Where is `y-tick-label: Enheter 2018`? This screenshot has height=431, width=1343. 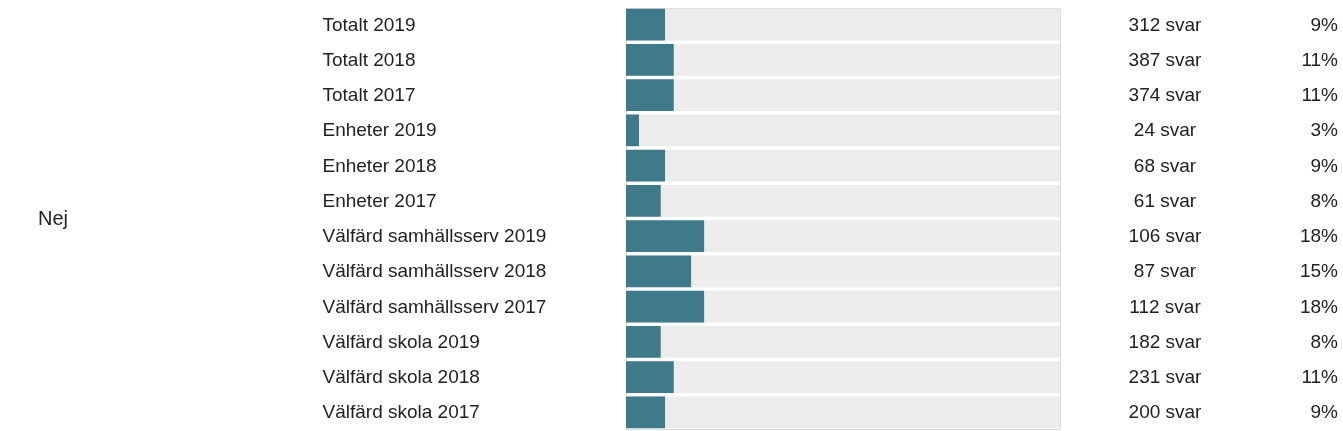 y-tick-label: Enheter 2018 is located at coordinates (379, 165).